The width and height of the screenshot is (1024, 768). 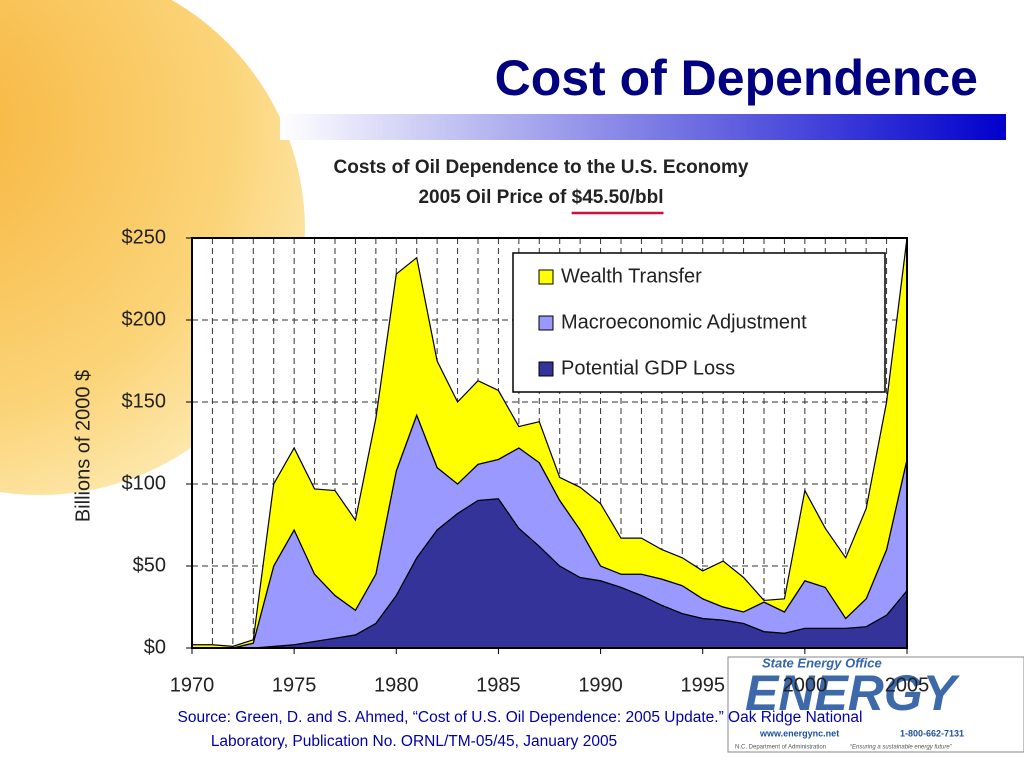 What do you see at coordinates (294, 685) in the screenshot?
I see `x-tick-label: 1975` at bounding box center [294, 685].